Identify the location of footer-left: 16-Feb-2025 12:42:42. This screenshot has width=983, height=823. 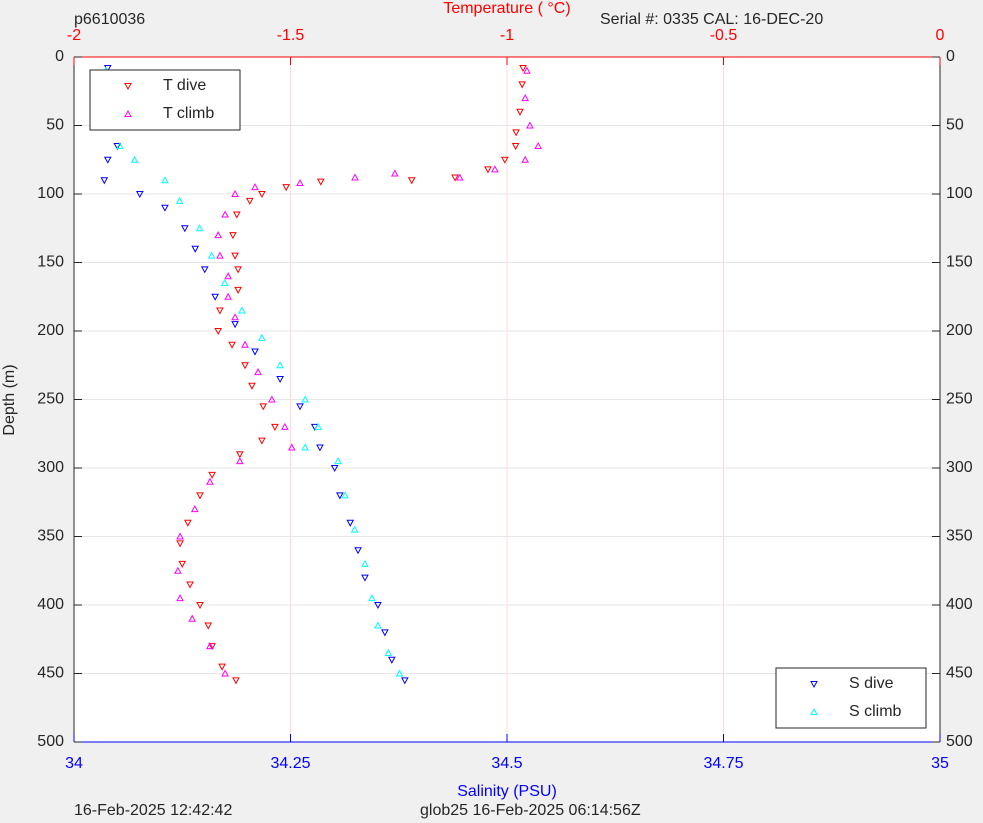
(153, 810).